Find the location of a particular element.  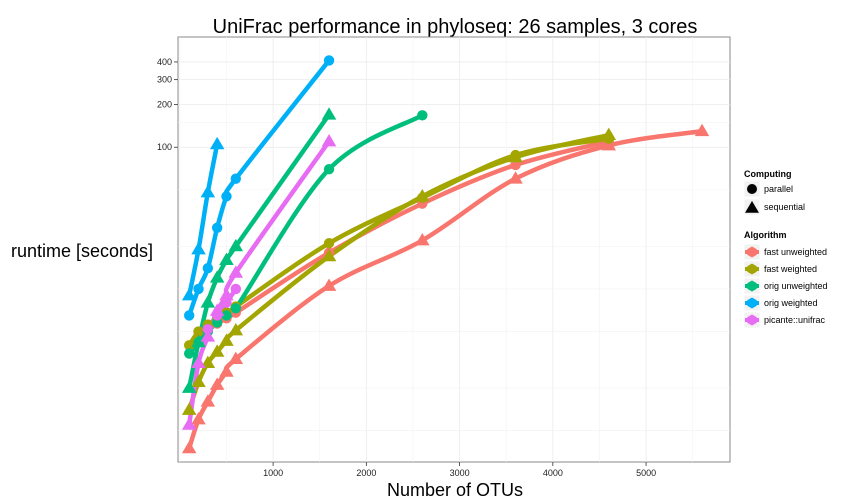

x-tick-label: 5000 is located at coordinates (646, 473).